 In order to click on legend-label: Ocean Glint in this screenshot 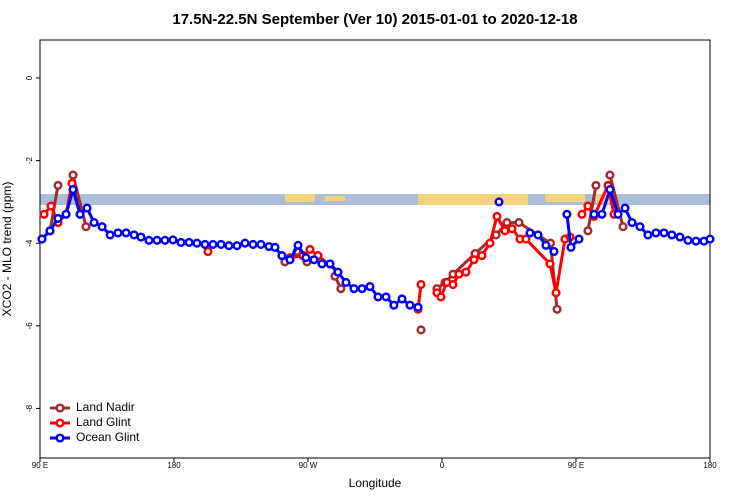, I will do `click(108, 437)`.